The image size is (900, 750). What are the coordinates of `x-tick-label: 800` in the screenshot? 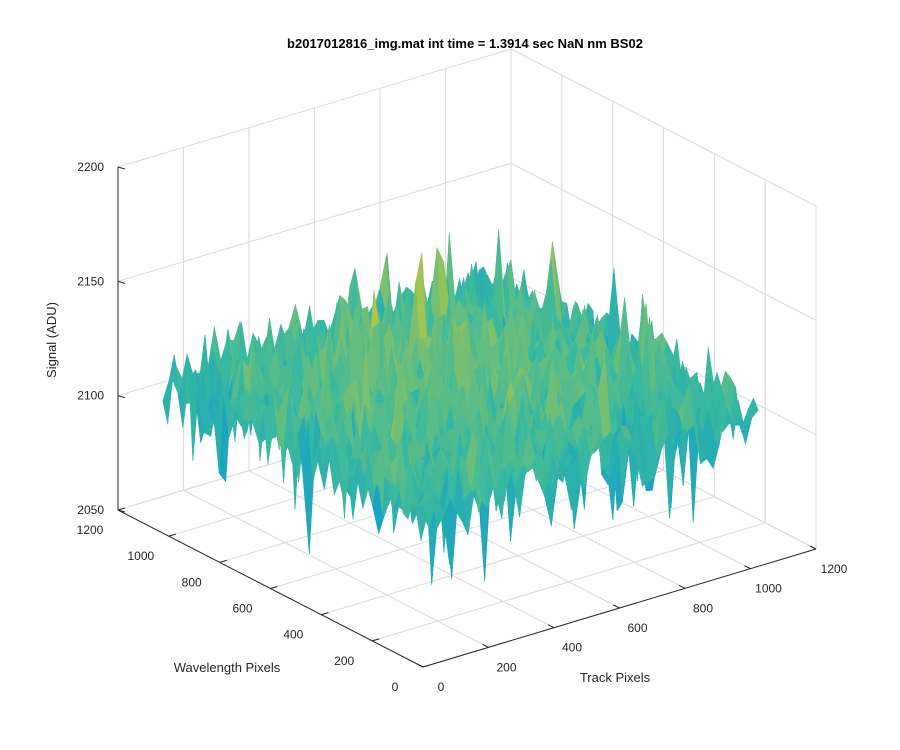 It's located at (703, 608).